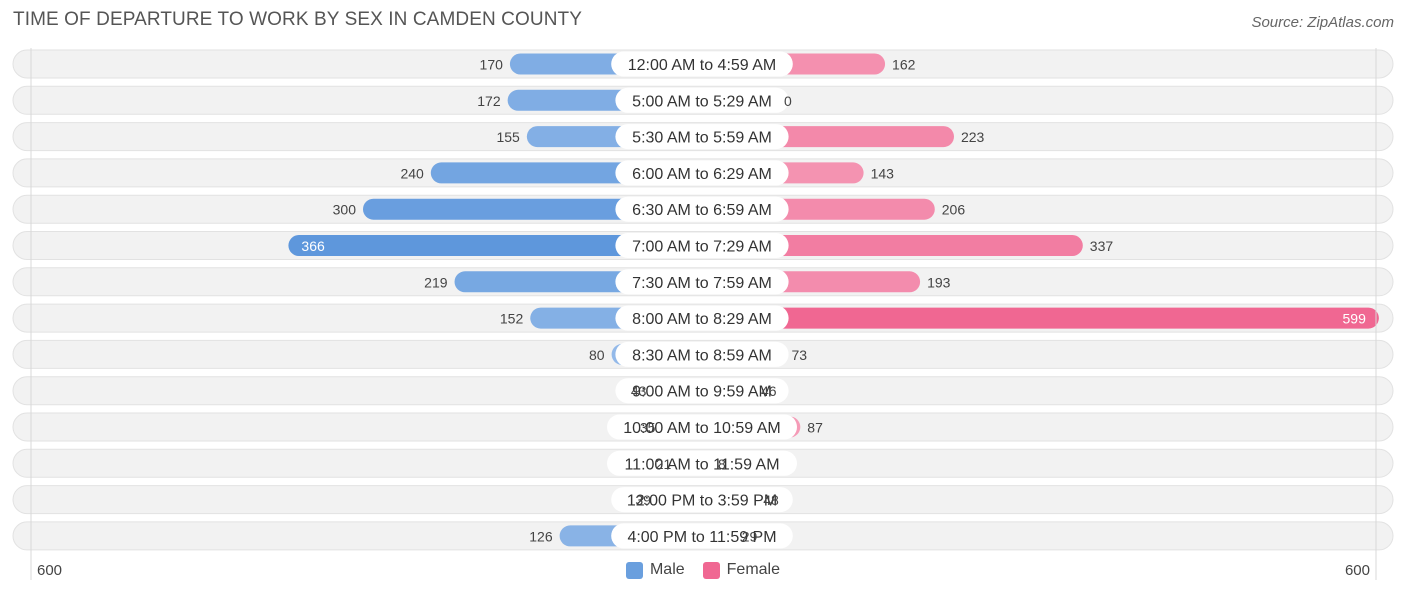 This screenshot has width=1406, height=594. What do you see at coordinates (50, 570) in the screenshot?
I see `axis-label-left: 600` at bounding box center [50, 570].